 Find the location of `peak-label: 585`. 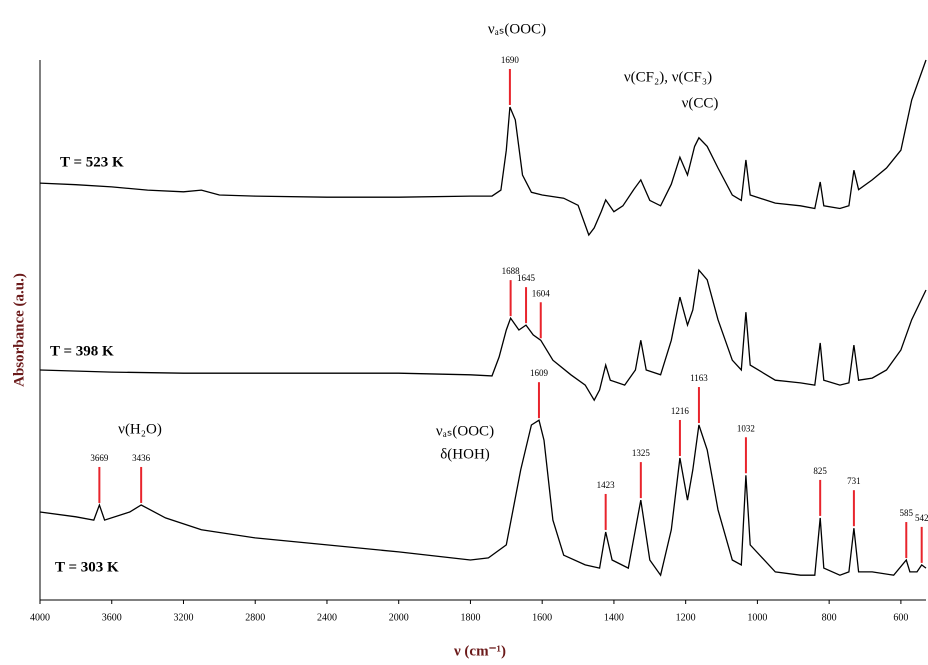

peak-label: 585 is located at coordinates (907, 513).